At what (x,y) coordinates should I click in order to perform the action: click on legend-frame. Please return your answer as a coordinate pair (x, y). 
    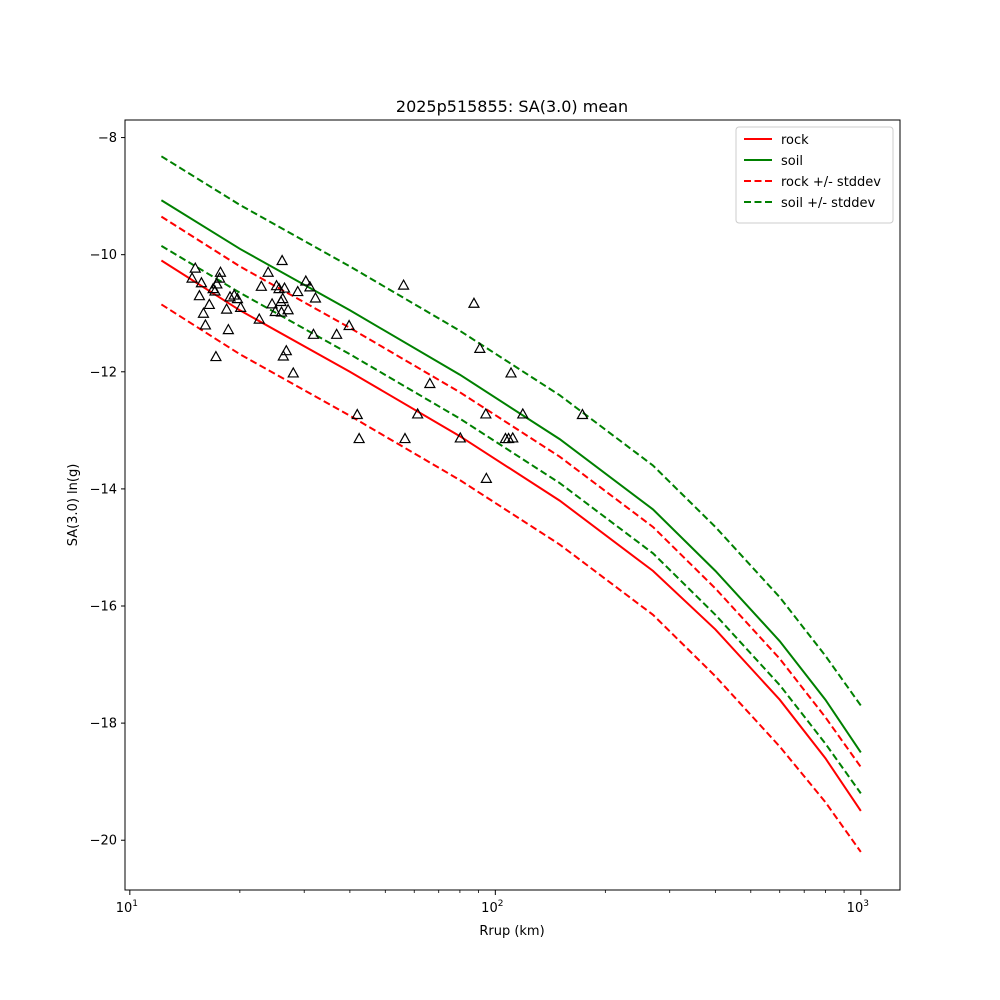
    Looking at the image, I should click on (814, 175).